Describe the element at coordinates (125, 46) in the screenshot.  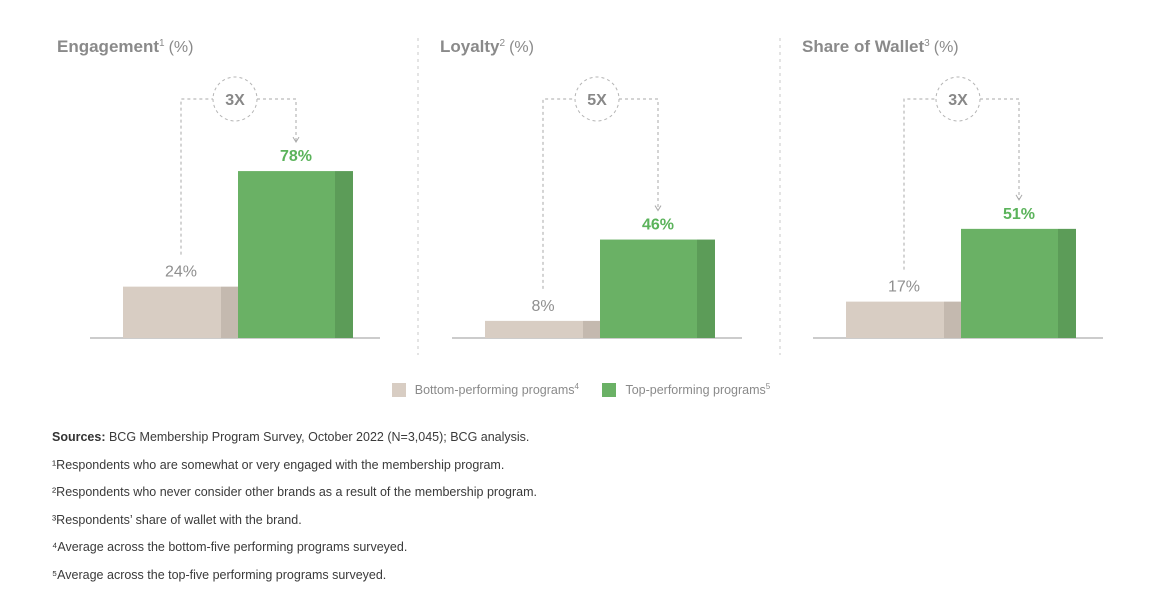
I see `panel-title-1: Engagement1 (%)` at that location.